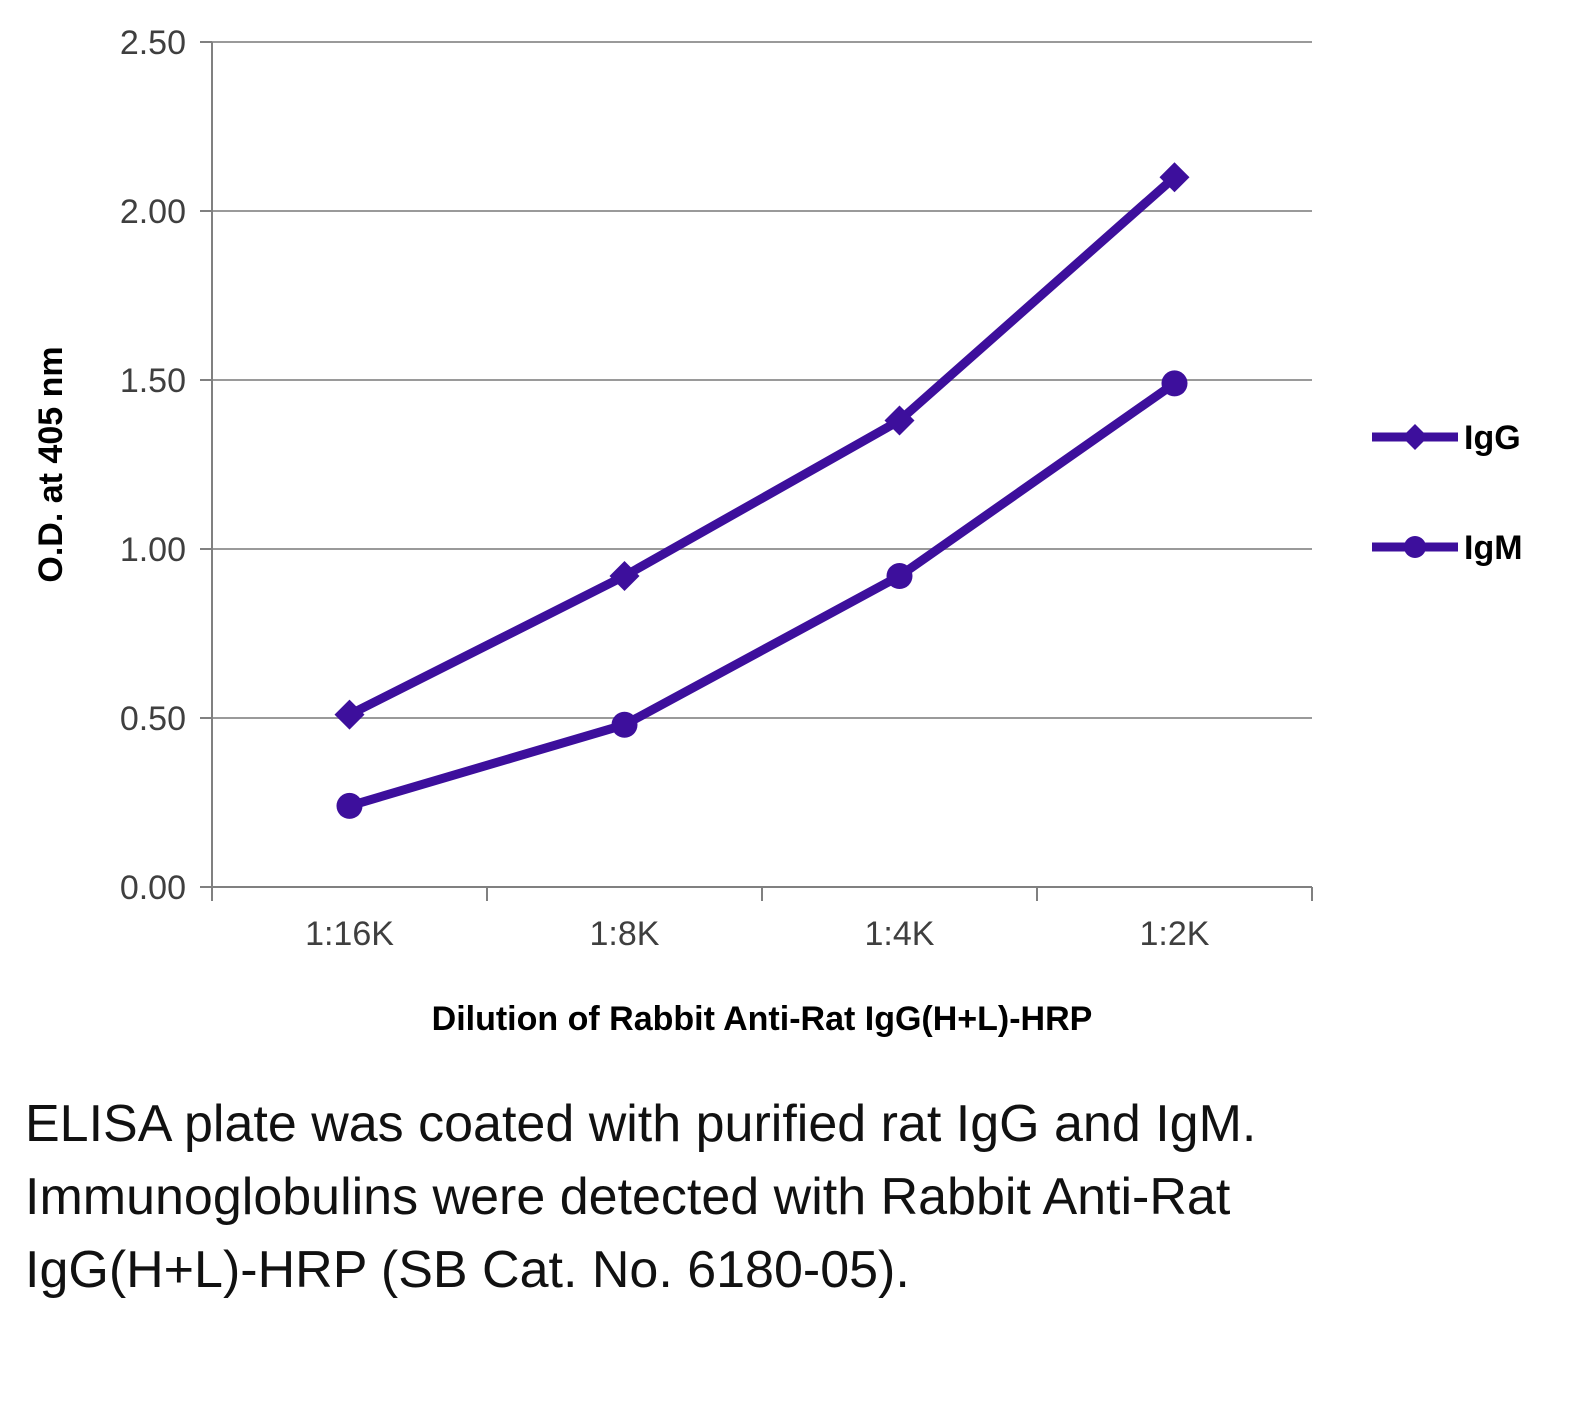 Image resolution: width=1590 pixels, height=1407 pixels. Describe the element at coordinates (51, 464) in the screenshot. I see `y-axis-title: O.D. at 405 nm` at that location.